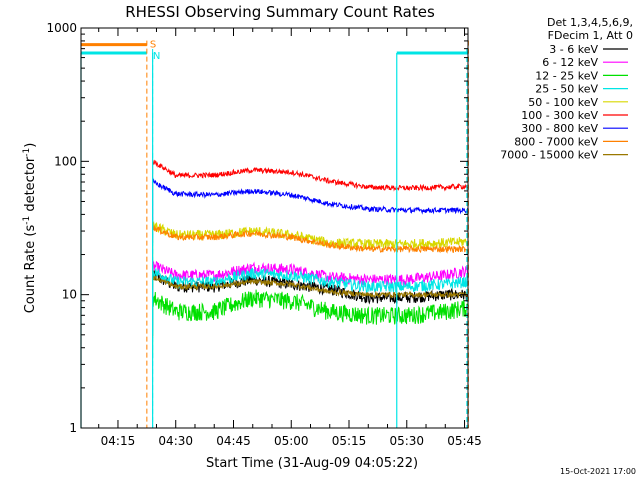 The height and width of the screenshot is (480, 640). Describe the element at coordinates (233, 441) in the screenshot. I see `x-tick-label: 04:45` at that location.